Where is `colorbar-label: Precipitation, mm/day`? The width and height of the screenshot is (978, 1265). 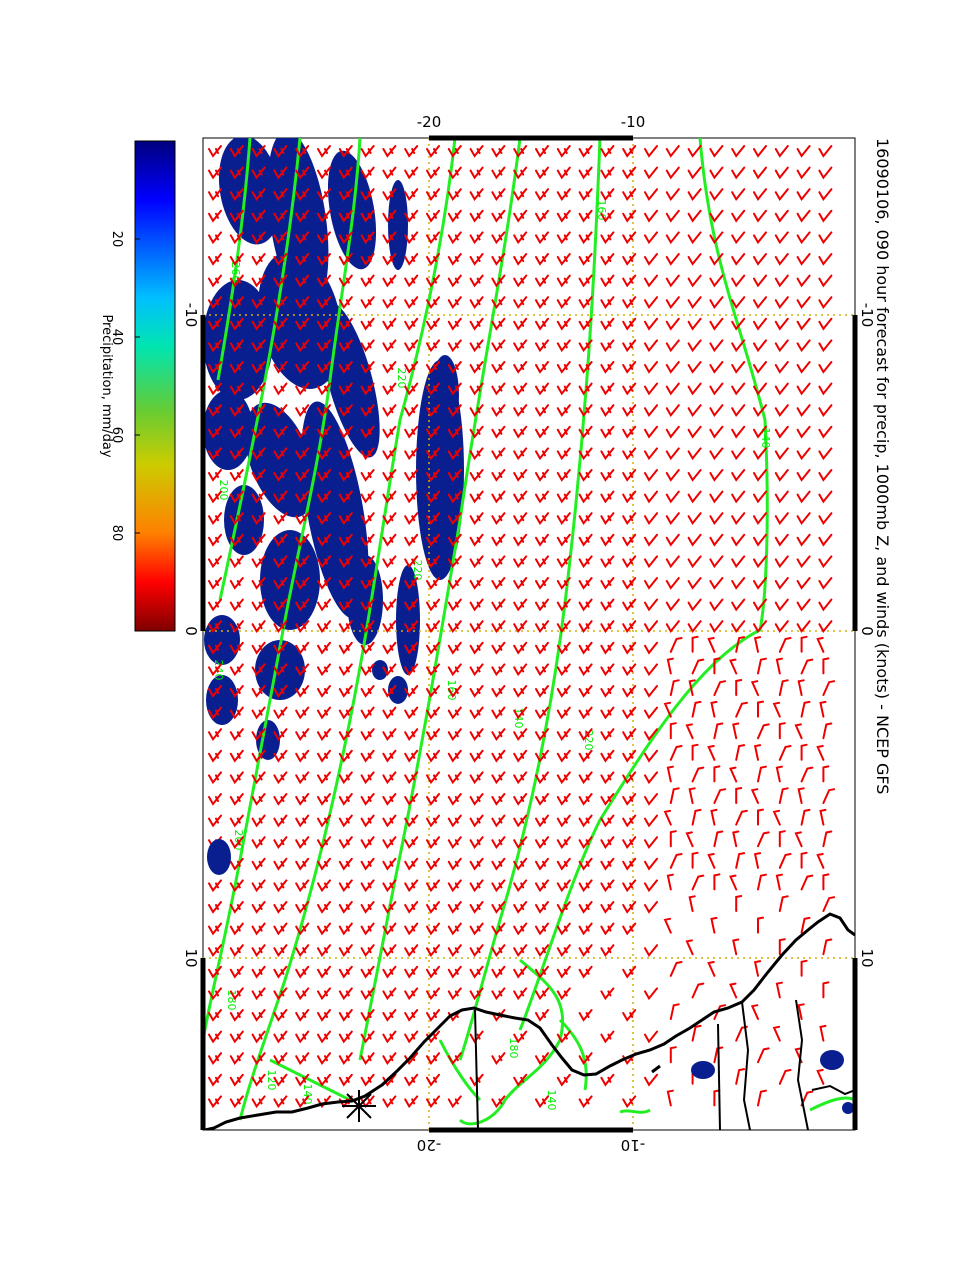 colorbar-label: Precipitation, mm/day is located at coordinates (106, 385).